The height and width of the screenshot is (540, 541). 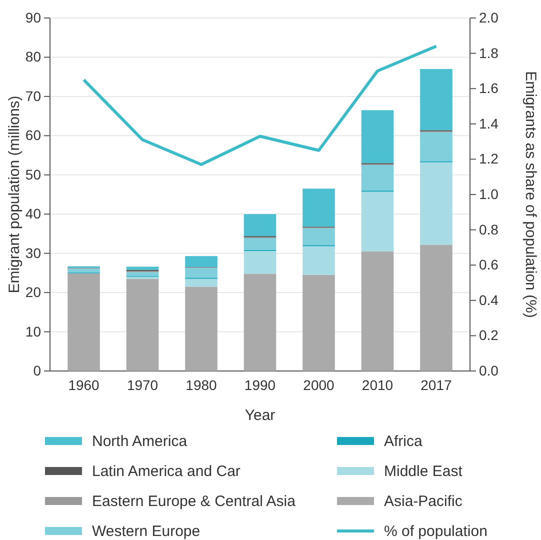 I want to click on y2-axis-title: Emigrants as share of population (%), so click(x=530, y=194).